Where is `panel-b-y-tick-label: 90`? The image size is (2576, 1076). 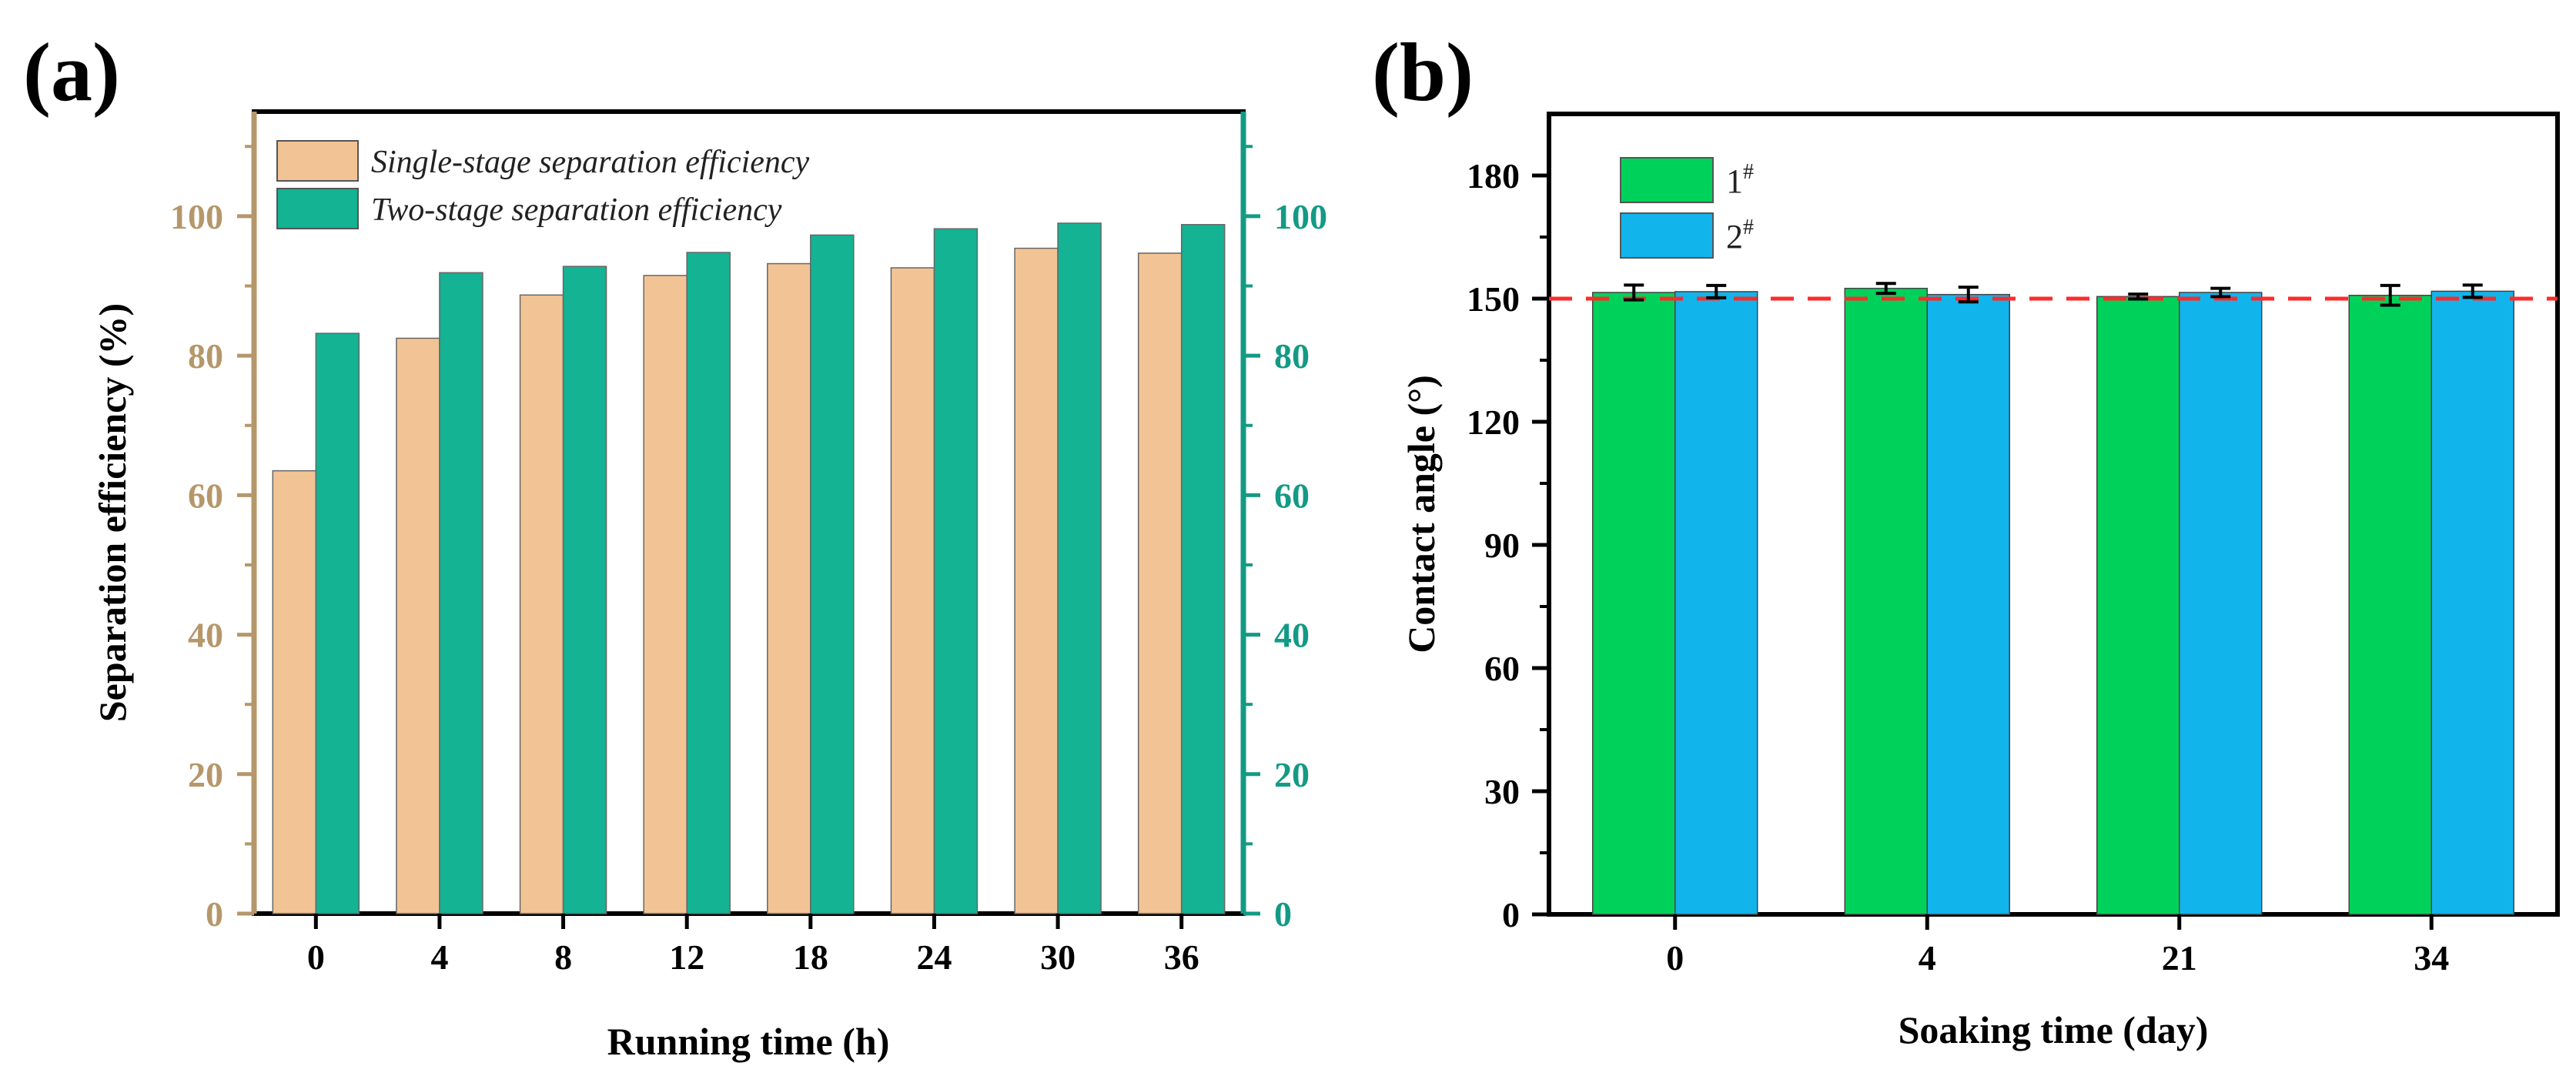 panel-b-y-tick-label: 90 is located at coordinates (1502, 545).